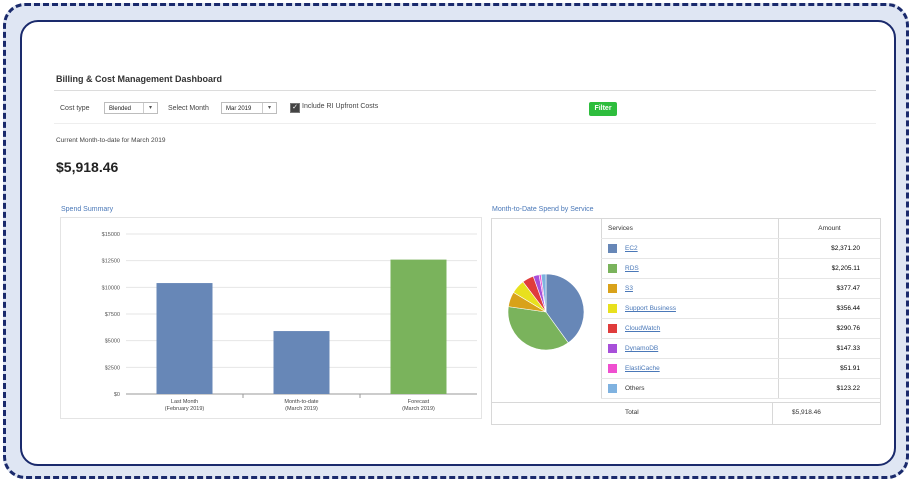  I want to click on service-cell: DynamoDB, so click(690, 348).